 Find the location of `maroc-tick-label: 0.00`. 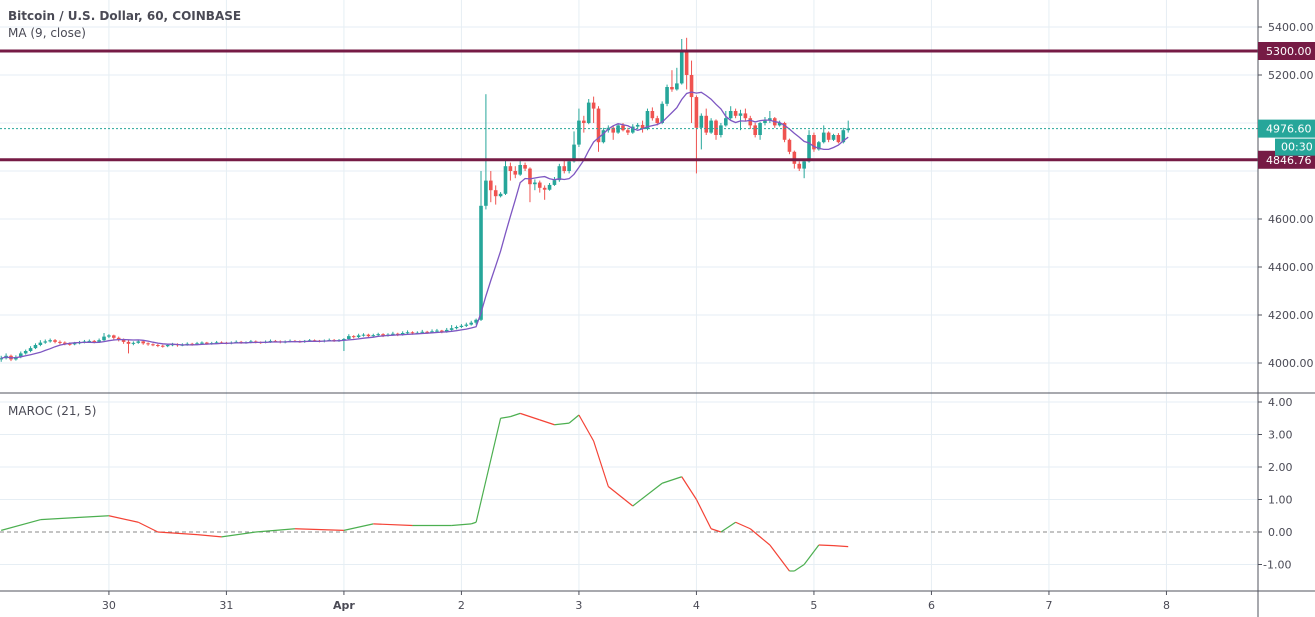

maroc-tick-label: 0.00 is located at coordinates (1280, 532).